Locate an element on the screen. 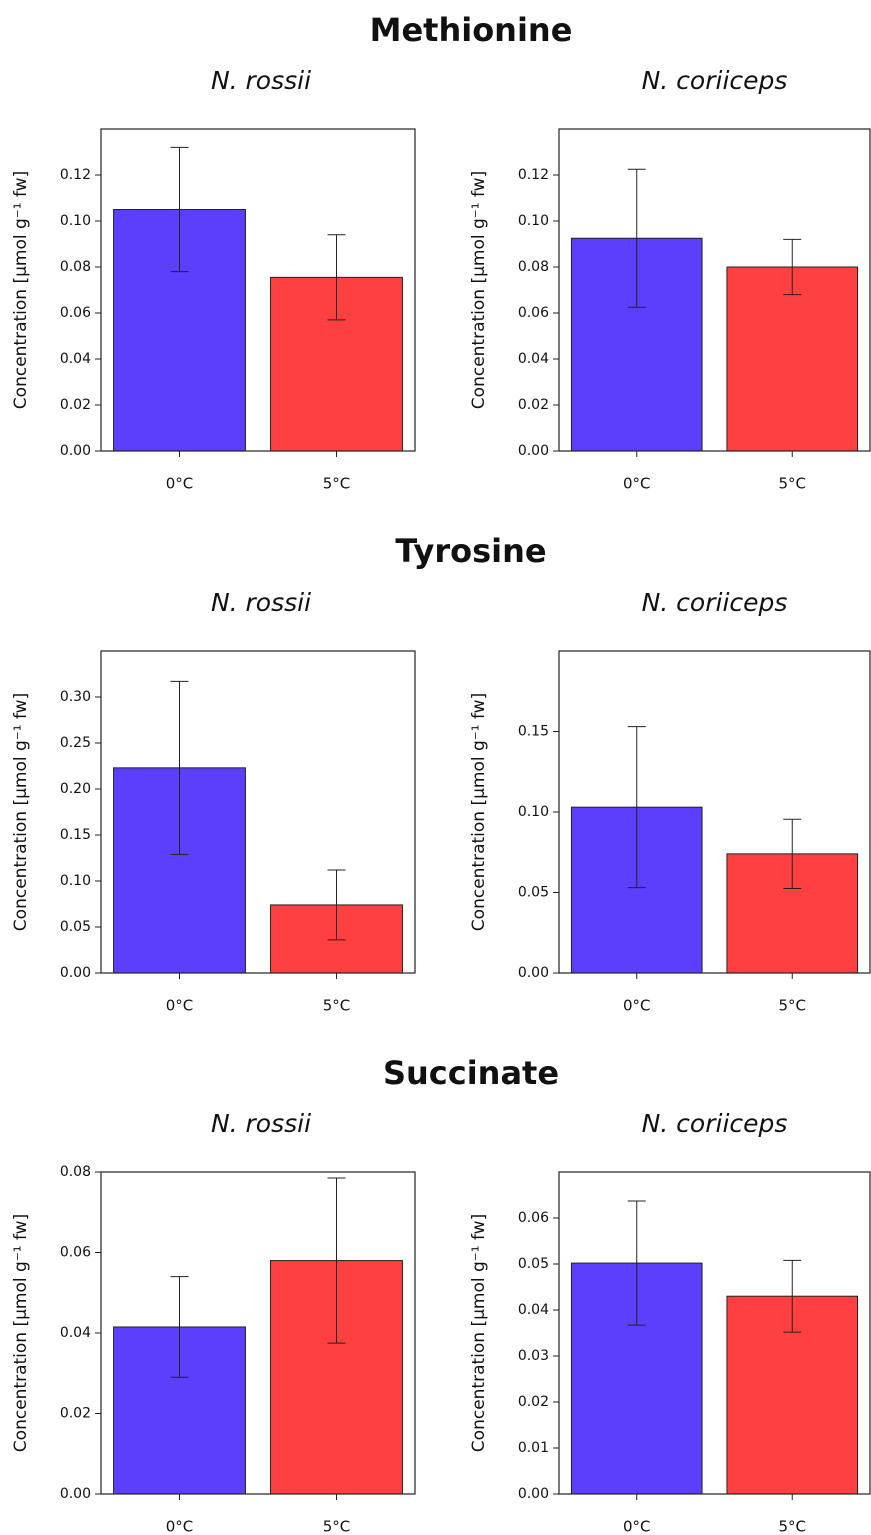 This screenshot has height=1535, width=871. section-title: Methionine is located at coordinates (471, 30).